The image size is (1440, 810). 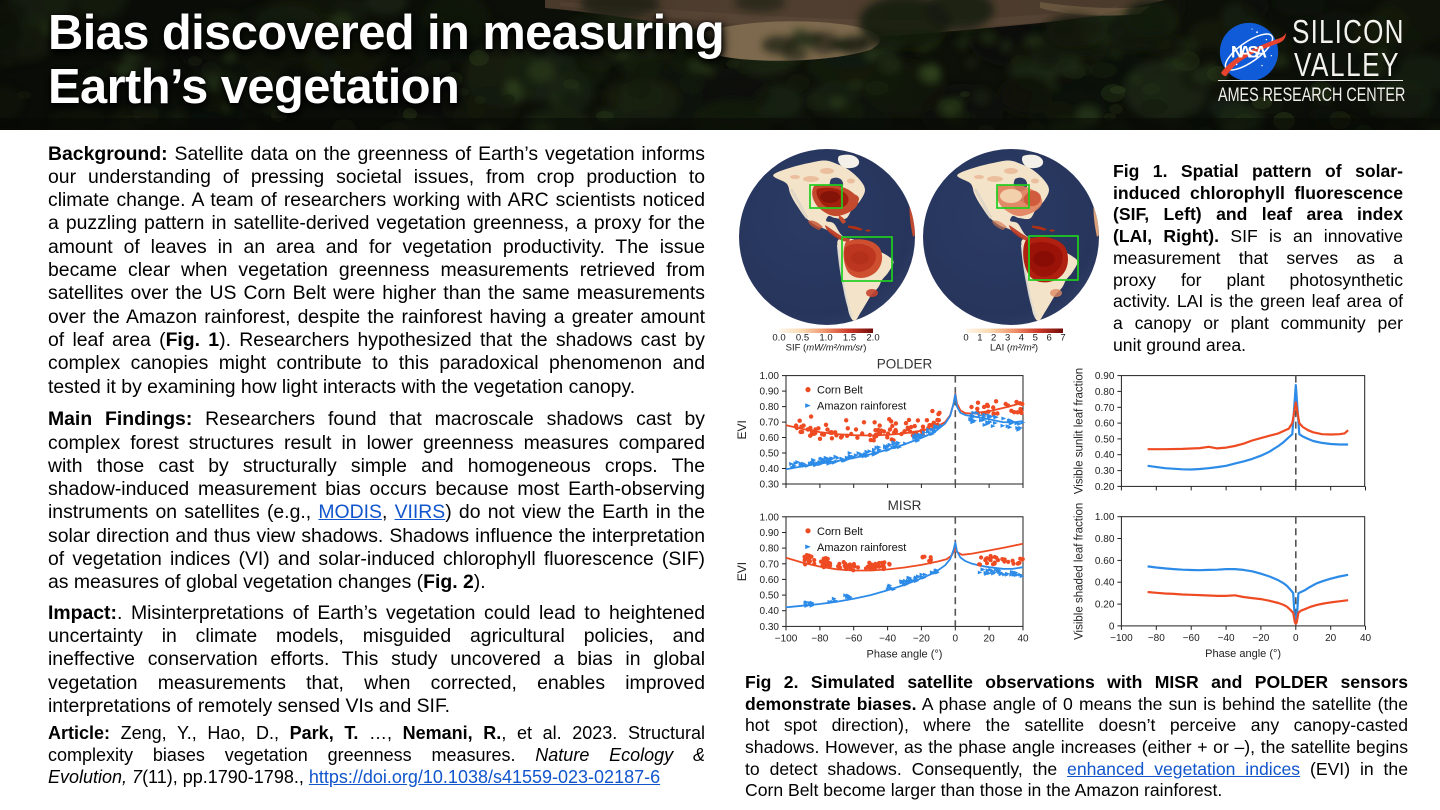 I want to click on svg-text: NASA, so click(x=1249, y=52).